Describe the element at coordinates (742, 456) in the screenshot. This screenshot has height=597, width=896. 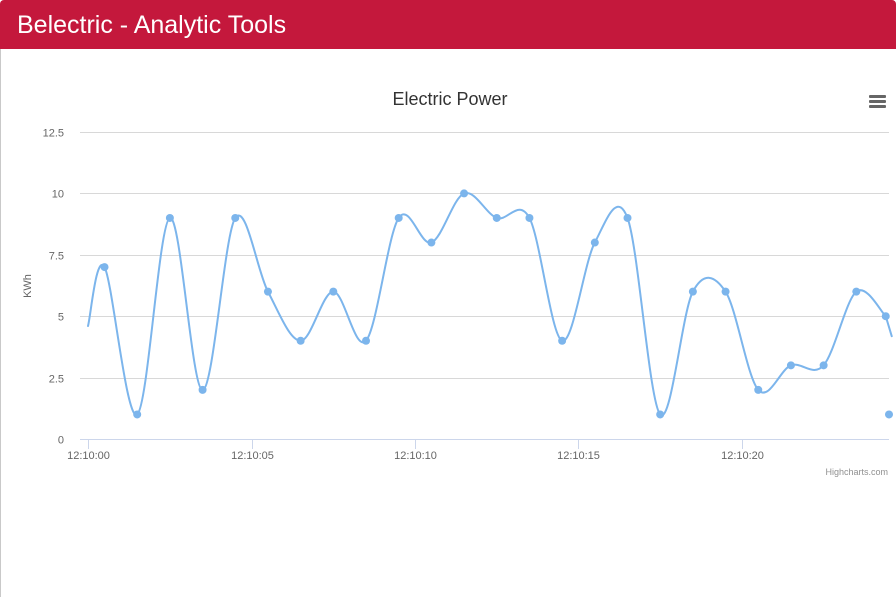
I see `x-tick-label: 12:10:20` at that location.